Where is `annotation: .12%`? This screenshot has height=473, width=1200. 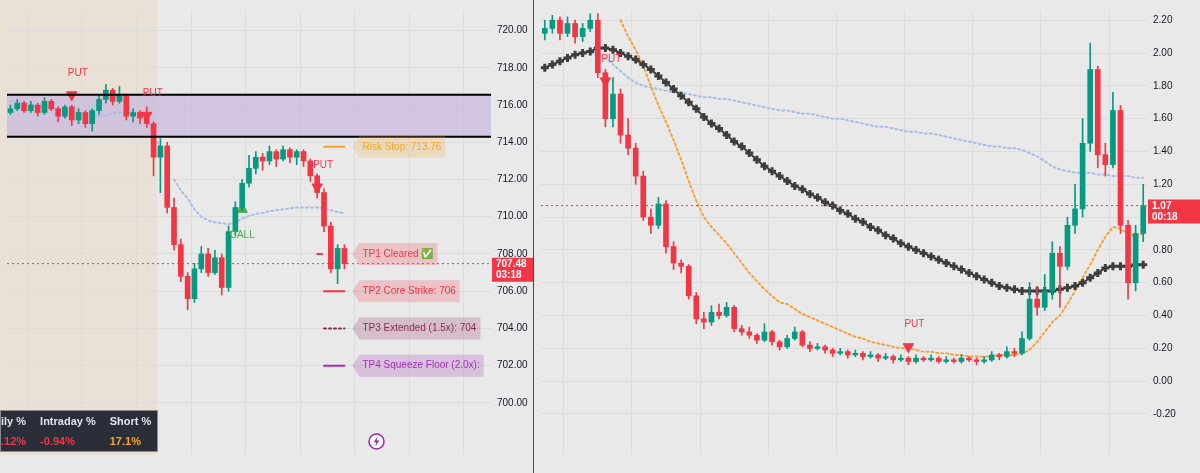
annotation: .12% is located at coordinates (14, 441).